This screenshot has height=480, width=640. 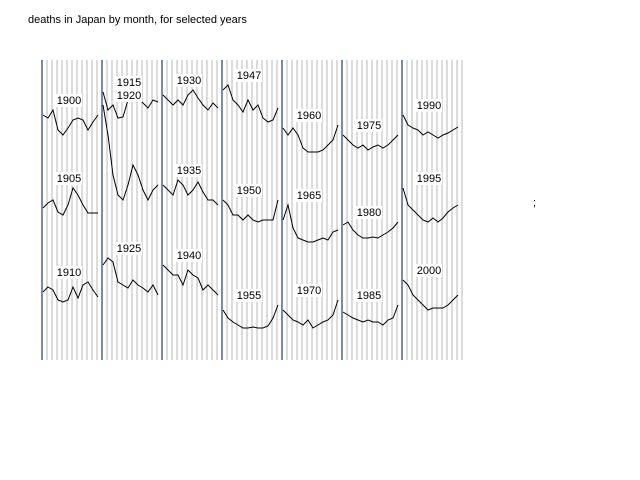 I want to click on series-label: 1910, so click(x=69, y=273).